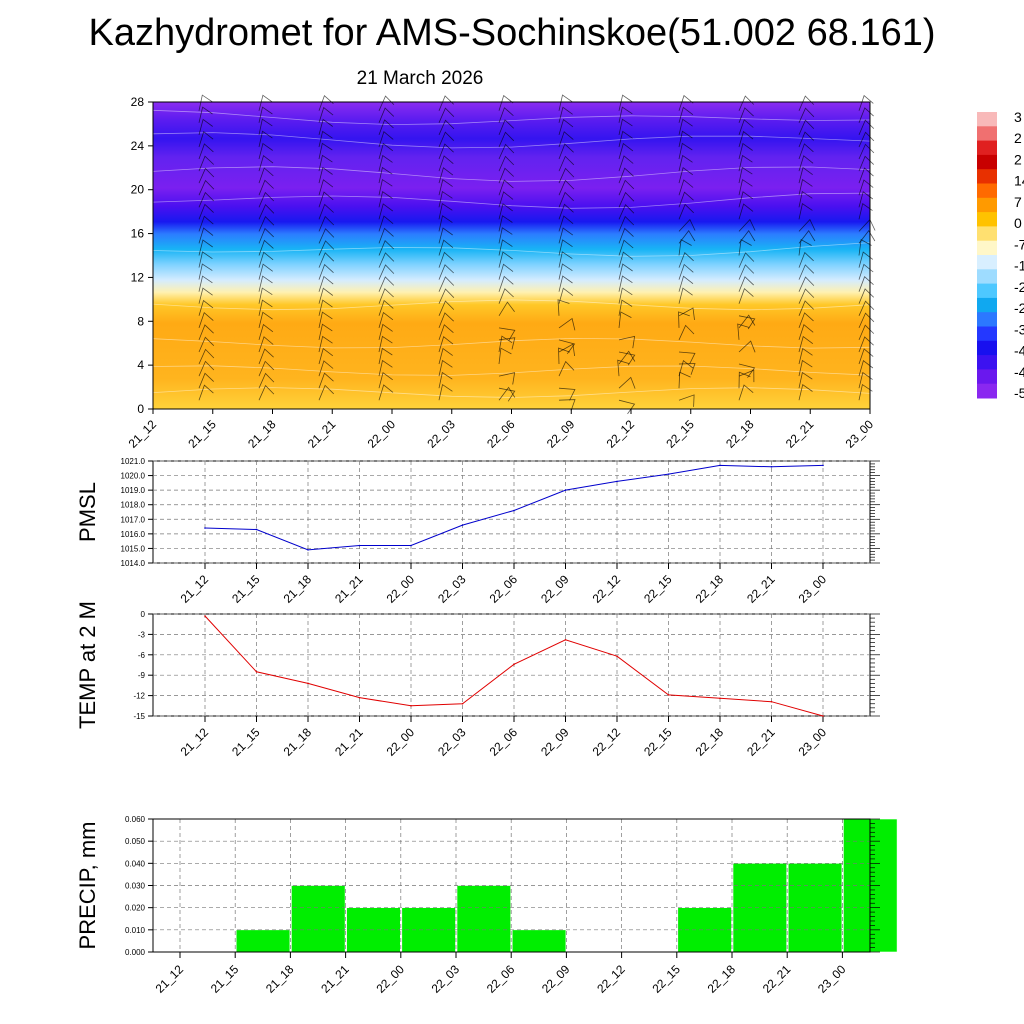 This screenshot has width=1024, height=1024. I want to click on x-tick-label: 22_18, so click(740, 434).